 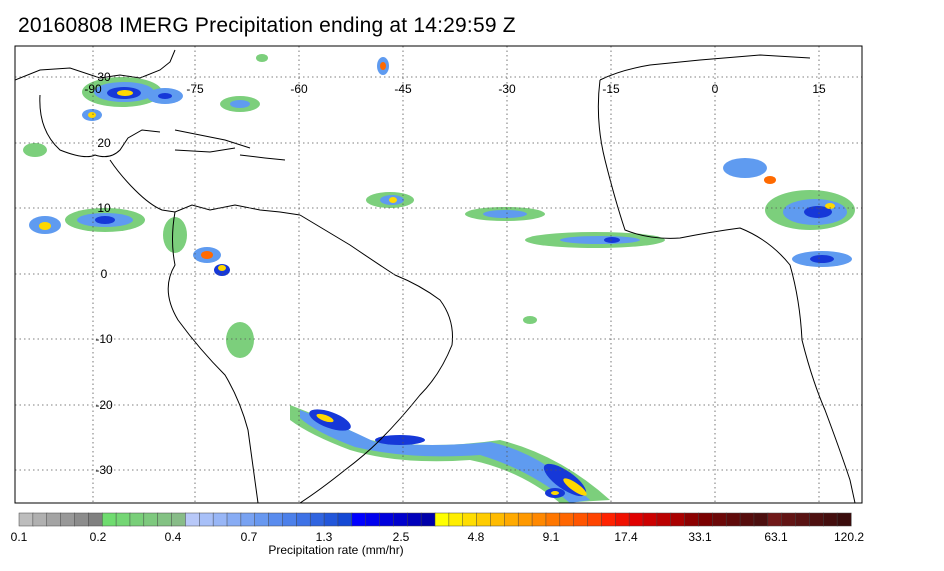 What do you see at coordinates (476, 537) in the screenshot?
I see `colorbar-label: 4.8` at bounding box center [476, 537].